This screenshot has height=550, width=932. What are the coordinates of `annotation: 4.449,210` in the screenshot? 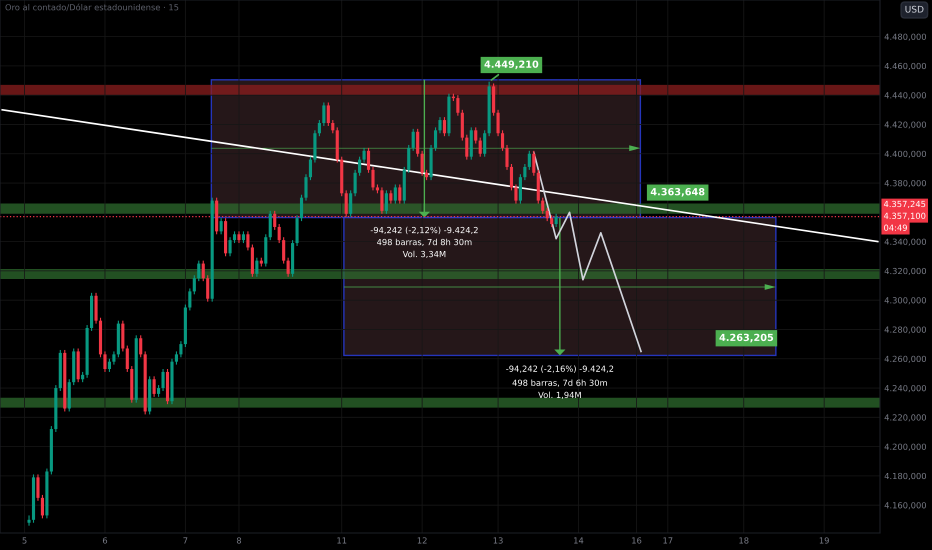 It's located at (511, 65).